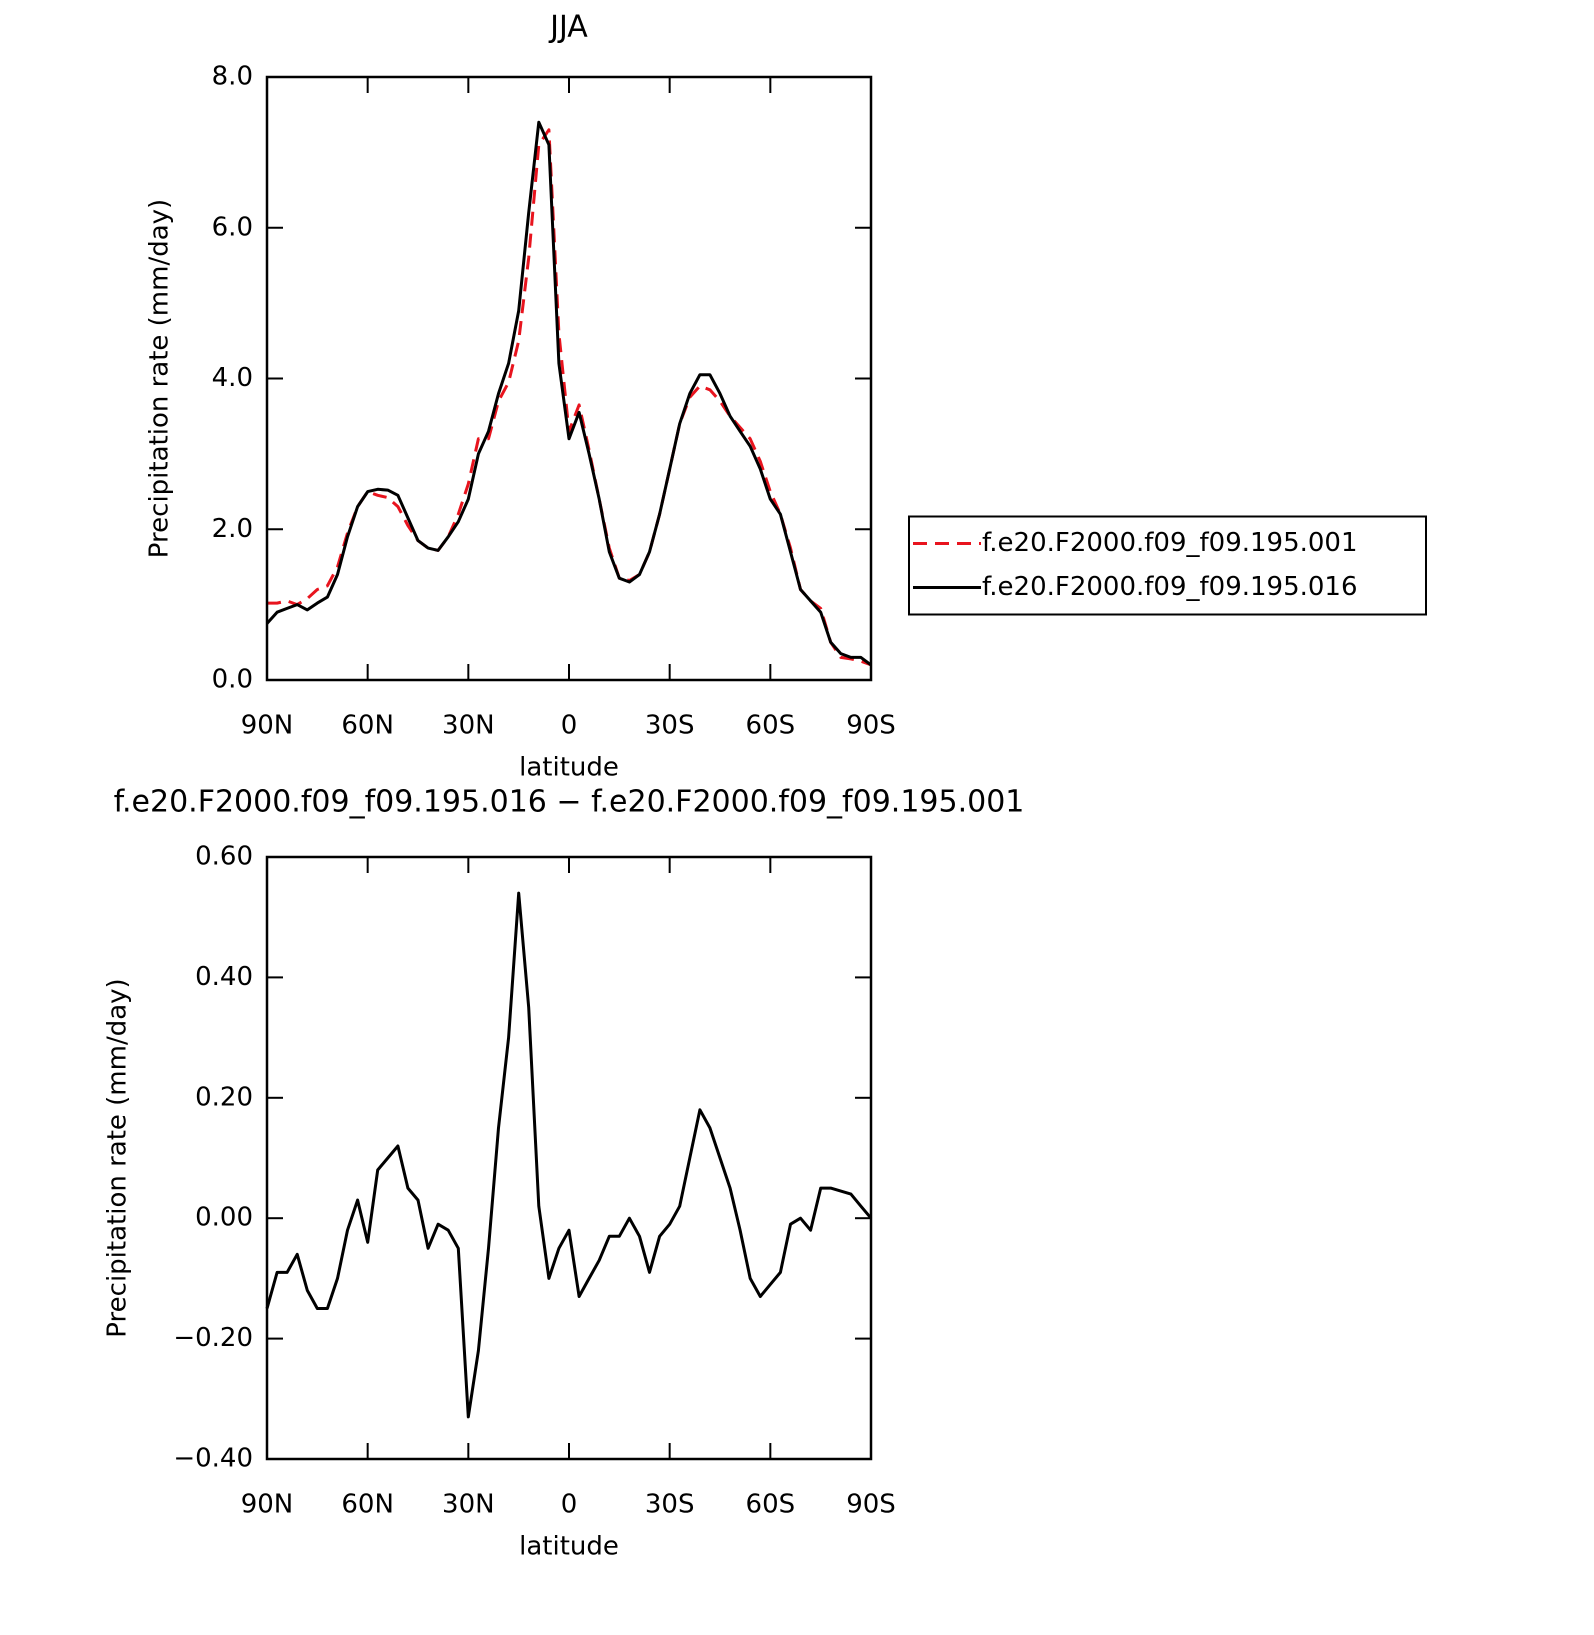 This screenshot has height=1635, width=1594. Describe the element at coordinates (232, 77) in the screenshot. I see `y-tick-label: 8.0` at that location.